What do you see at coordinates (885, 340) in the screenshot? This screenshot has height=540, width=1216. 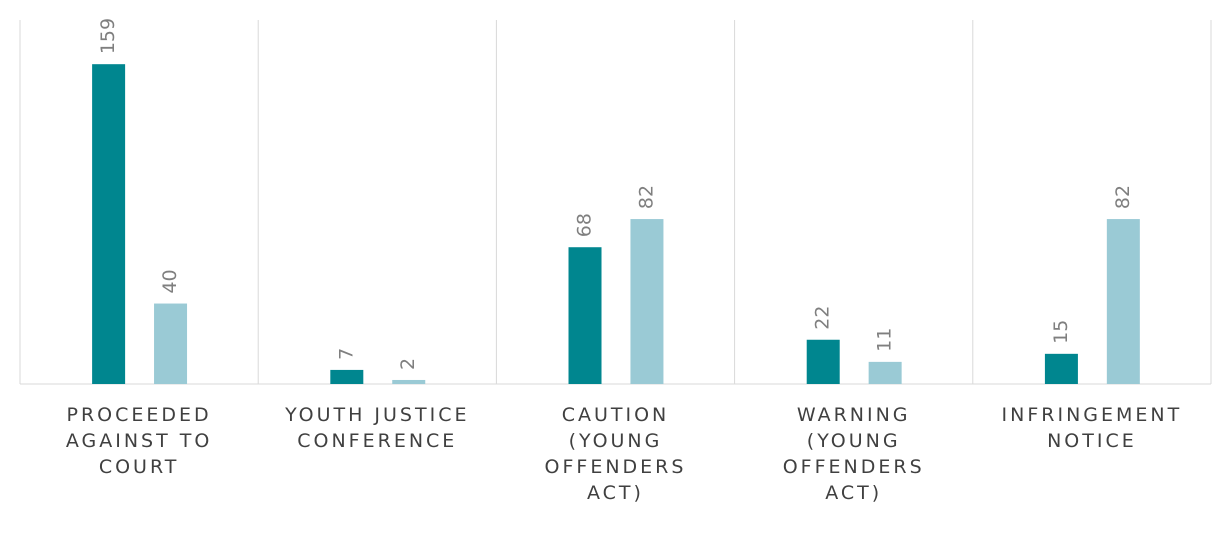 I see `value-label: 11` at bounding box center [885, 340].